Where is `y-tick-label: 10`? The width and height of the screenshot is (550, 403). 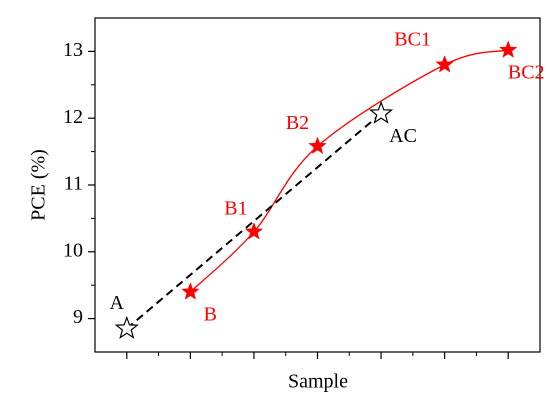 y-tick-label: 10 is located at coordinates (73, 250).